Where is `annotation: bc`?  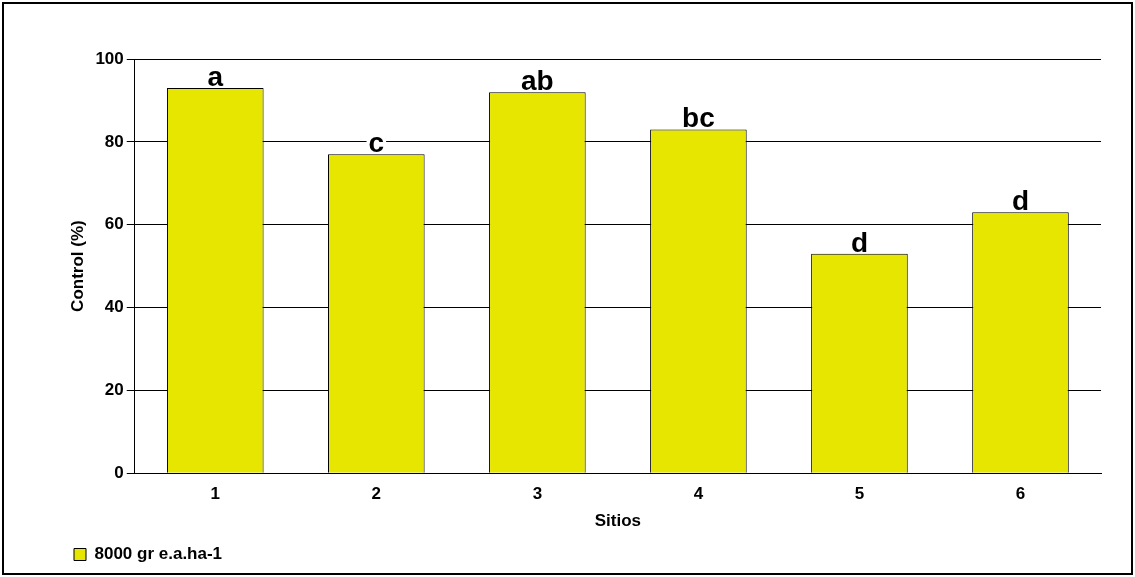 annotation: bc is located at coordinates (698, 118).